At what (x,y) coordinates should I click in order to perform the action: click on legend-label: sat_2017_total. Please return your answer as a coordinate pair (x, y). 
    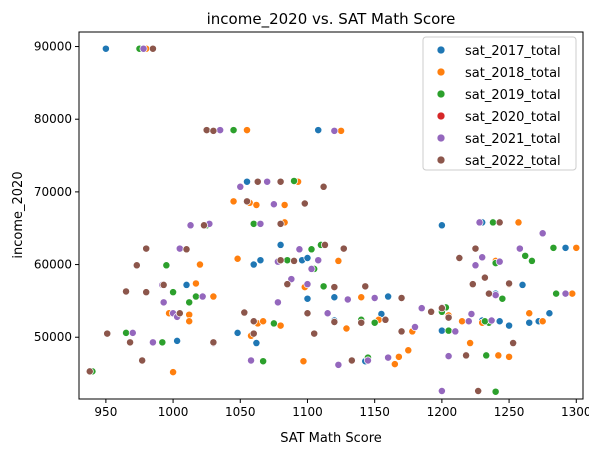
    Looking at the image, I should click on (513, 51).